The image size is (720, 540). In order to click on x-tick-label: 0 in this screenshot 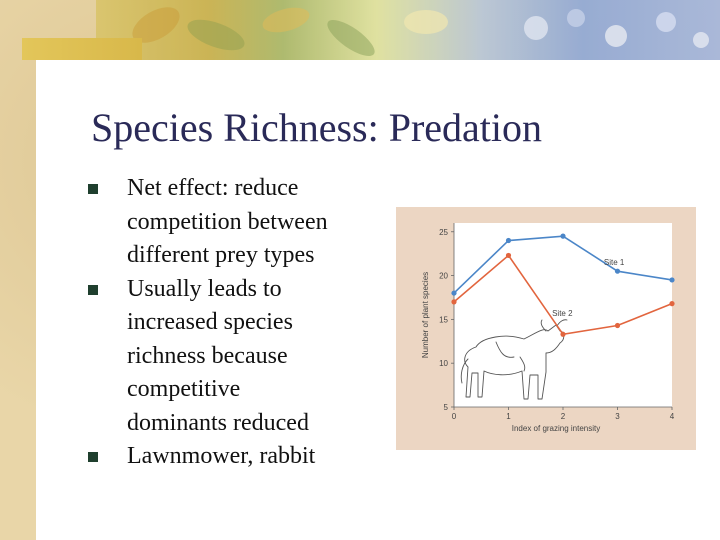, I will do `click(454, 416)`.